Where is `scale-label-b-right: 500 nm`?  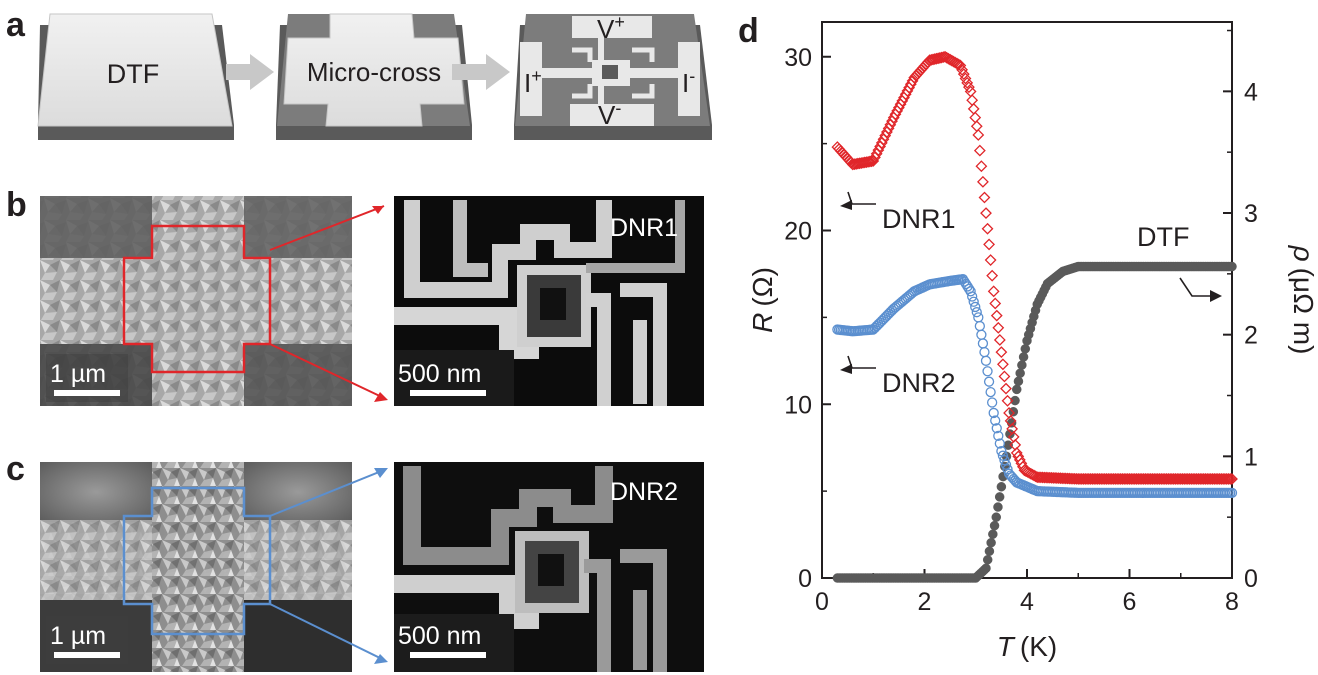 scale-label-b-right: 500 nm is located at coordinates (439, 374).